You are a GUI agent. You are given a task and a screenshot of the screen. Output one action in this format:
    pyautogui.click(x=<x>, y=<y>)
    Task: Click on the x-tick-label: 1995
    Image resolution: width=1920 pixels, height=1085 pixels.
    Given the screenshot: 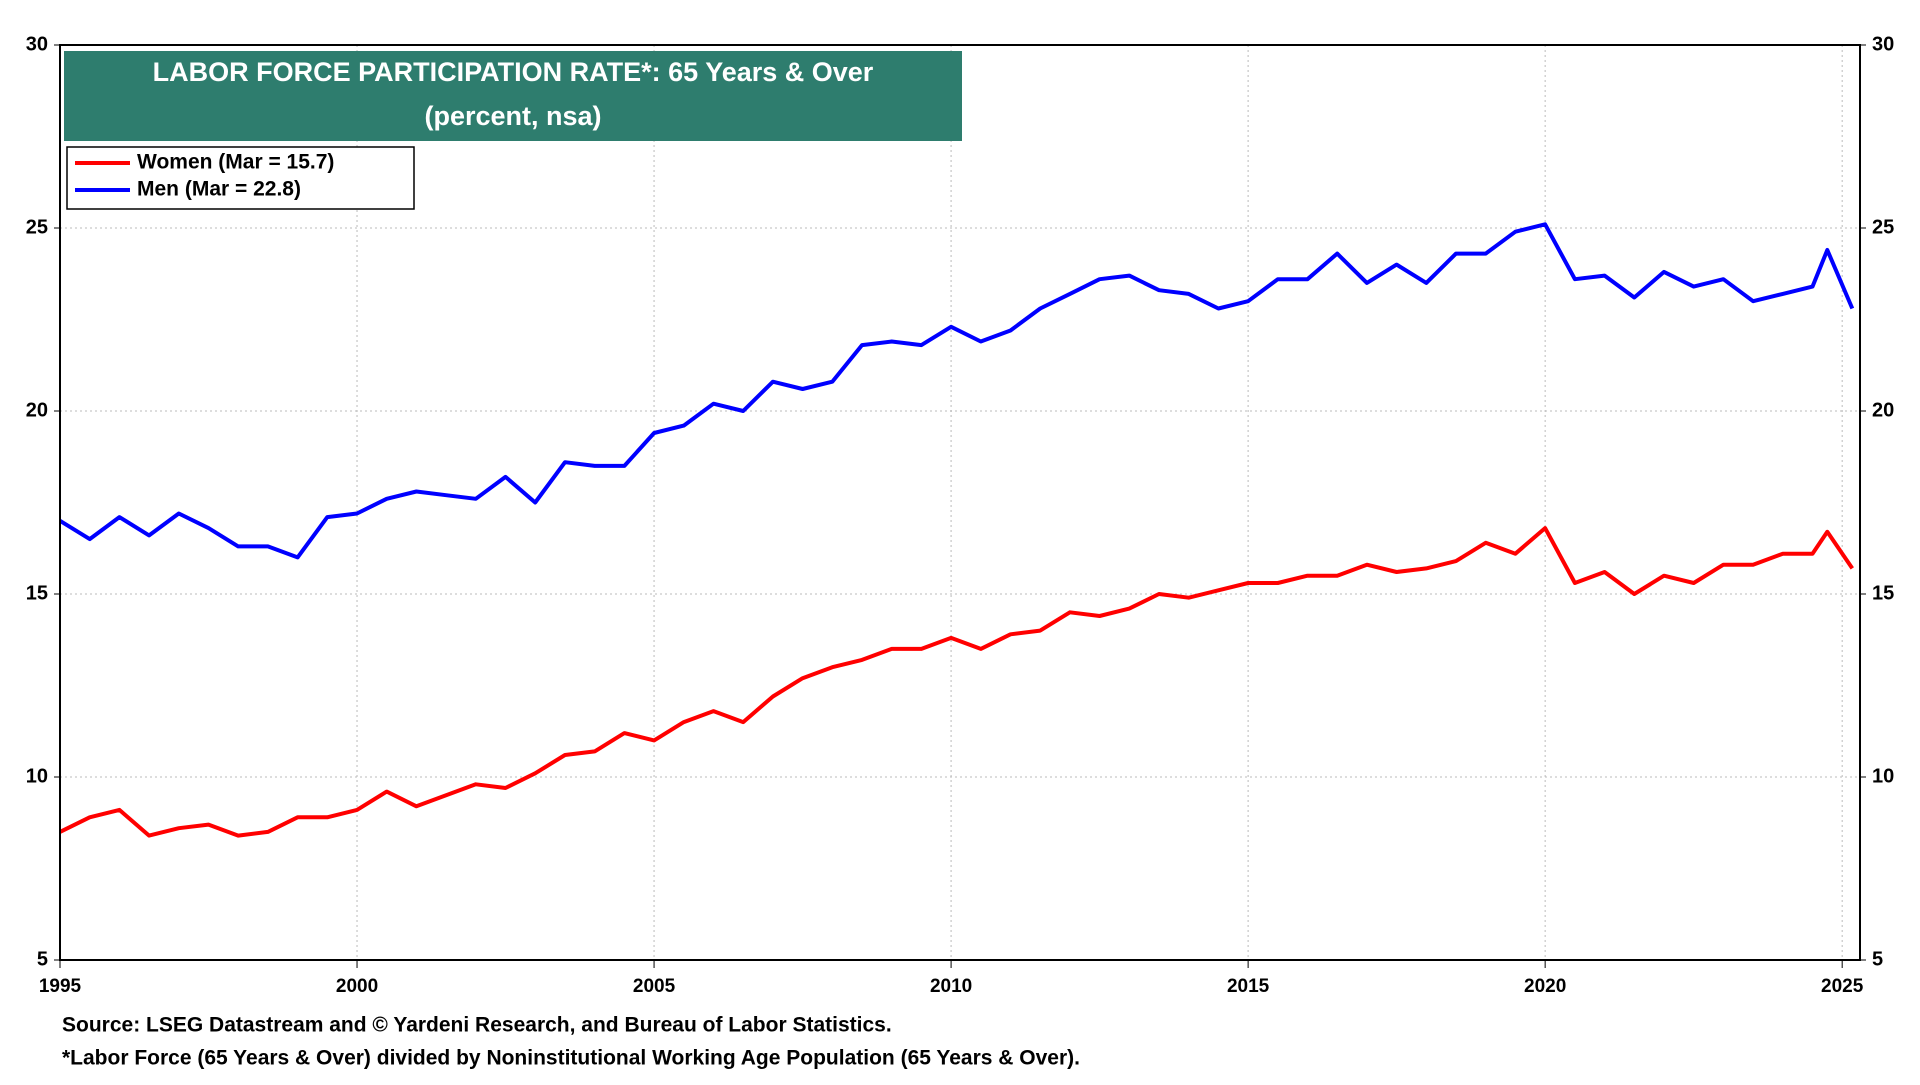 What is the action you would take?
    pyautogui.click(x=60, y=986)
    